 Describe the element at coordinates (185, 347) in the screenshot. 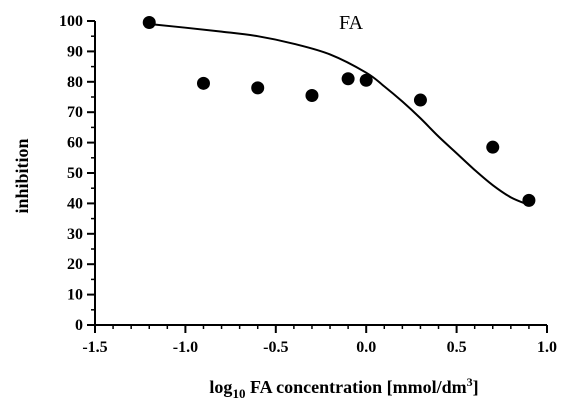

I see `x-tick-label: -1.0` at that location.